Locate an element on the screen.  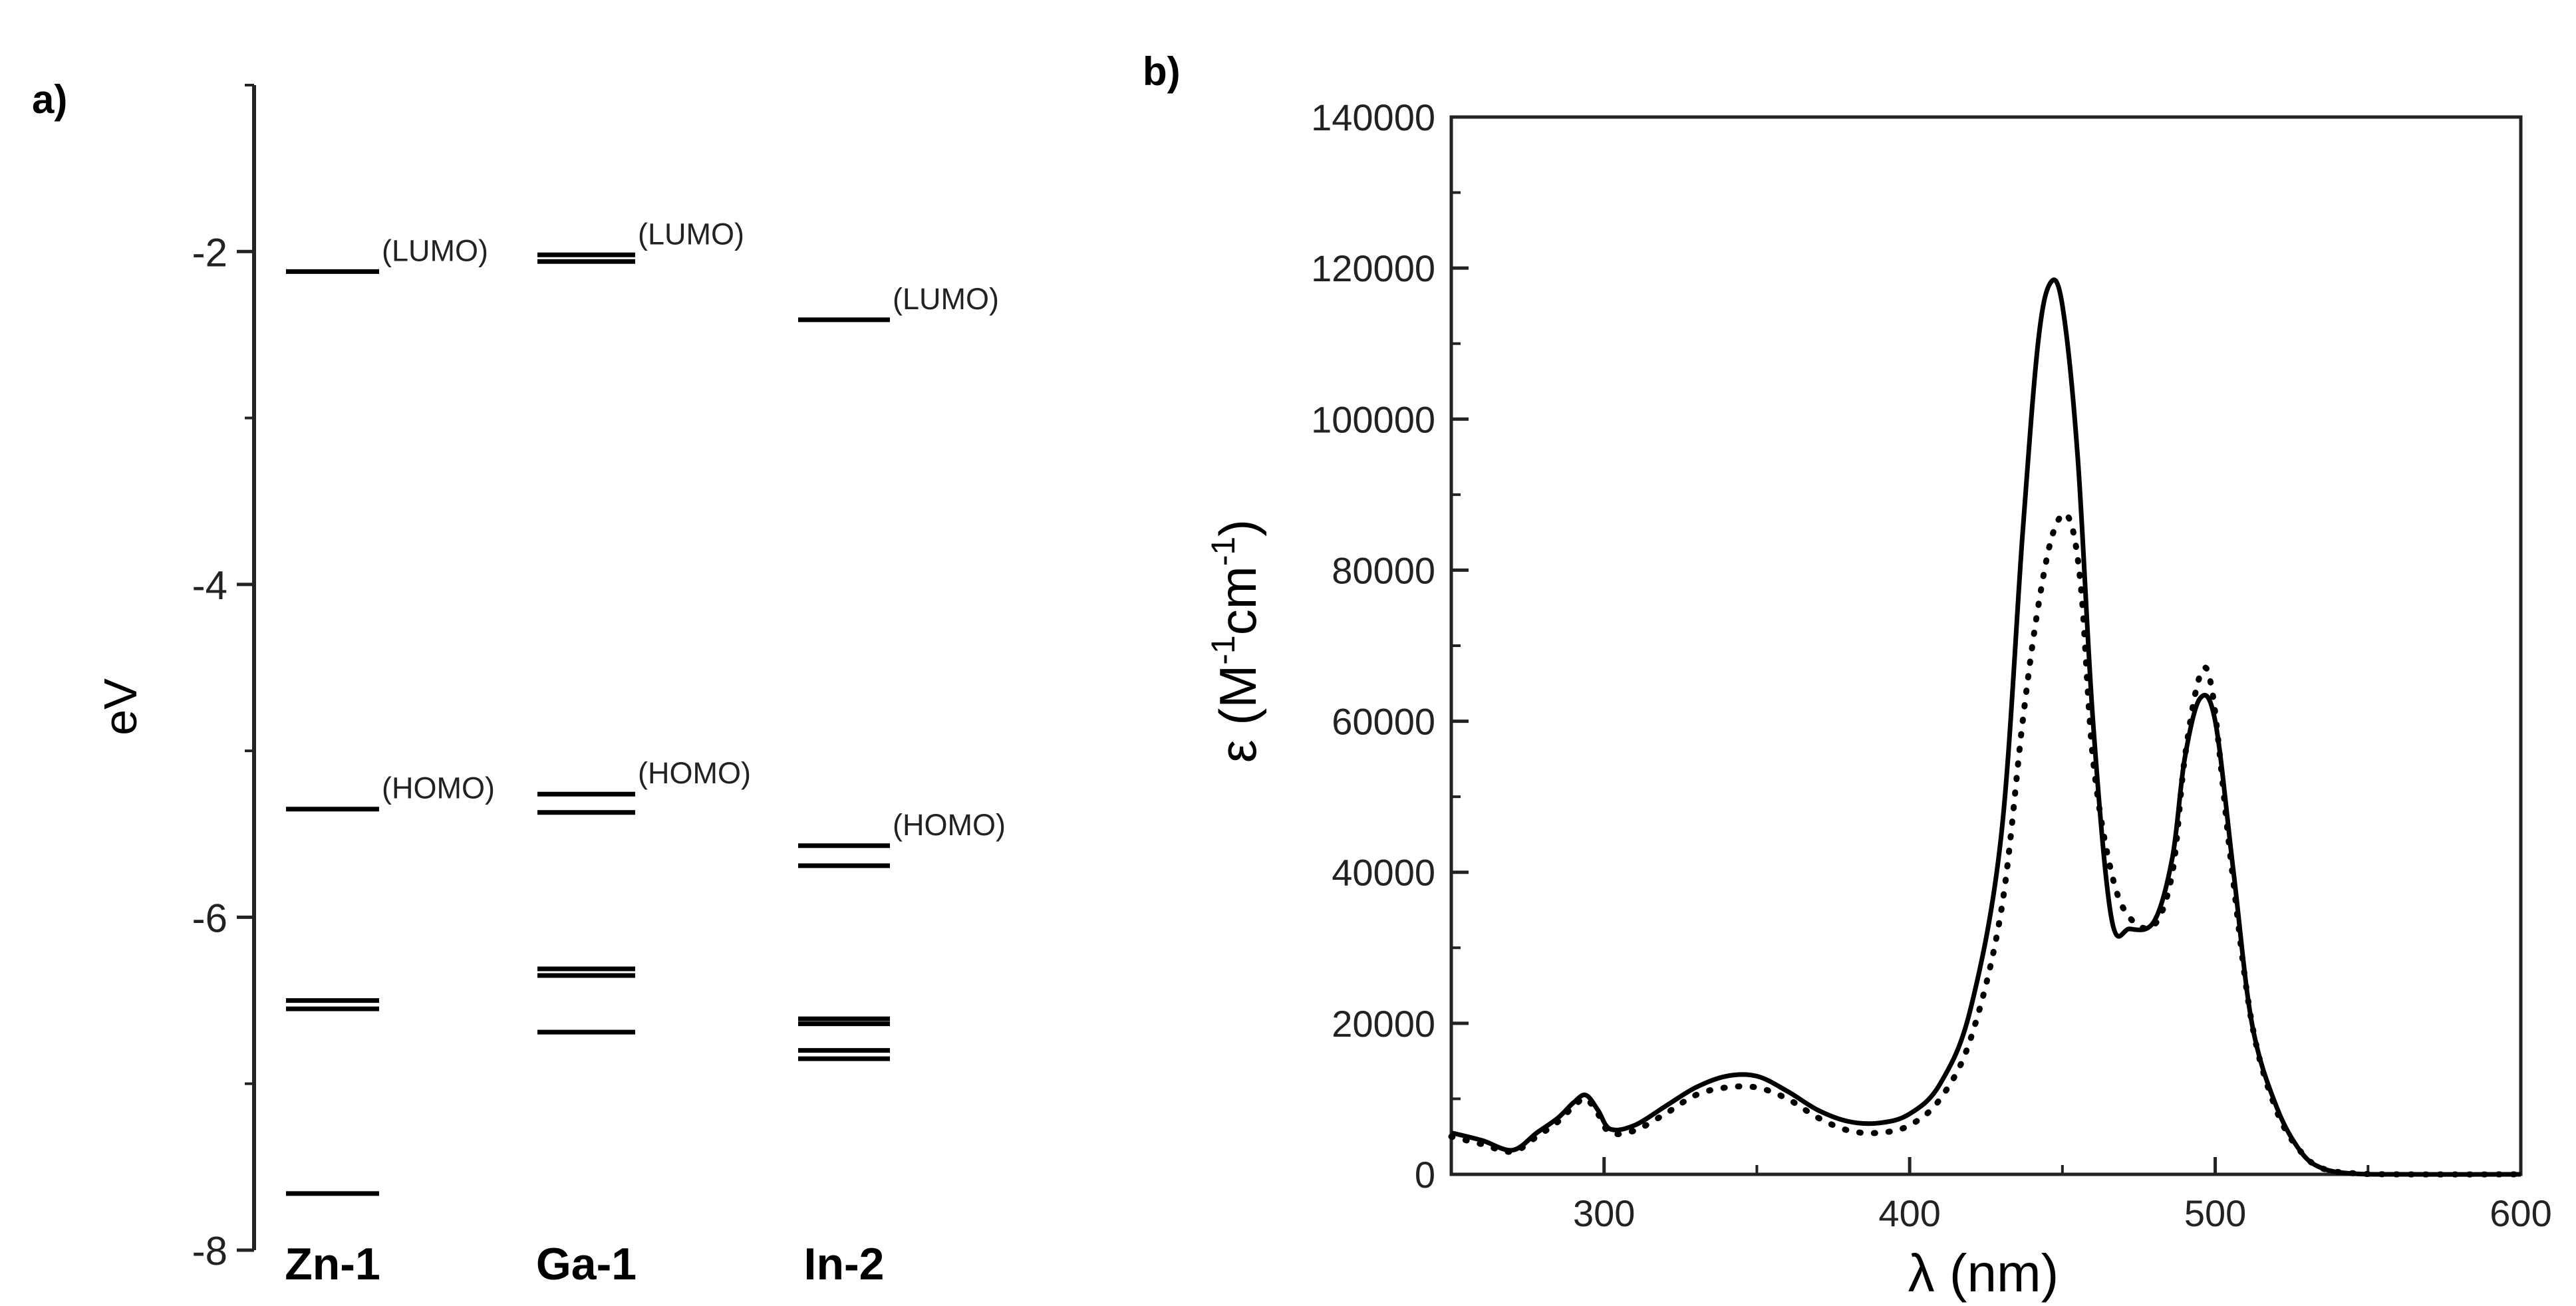
y-tick-label: 80000 is located at coordinates (1384, 570).